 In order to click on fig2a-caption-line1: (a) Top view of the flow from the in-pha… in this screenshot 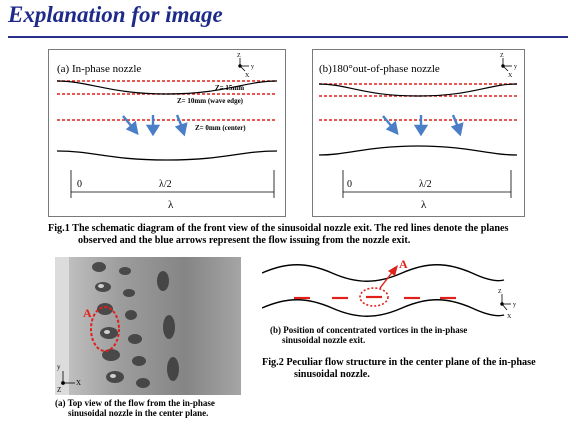, I will do `click(135, 403)`.